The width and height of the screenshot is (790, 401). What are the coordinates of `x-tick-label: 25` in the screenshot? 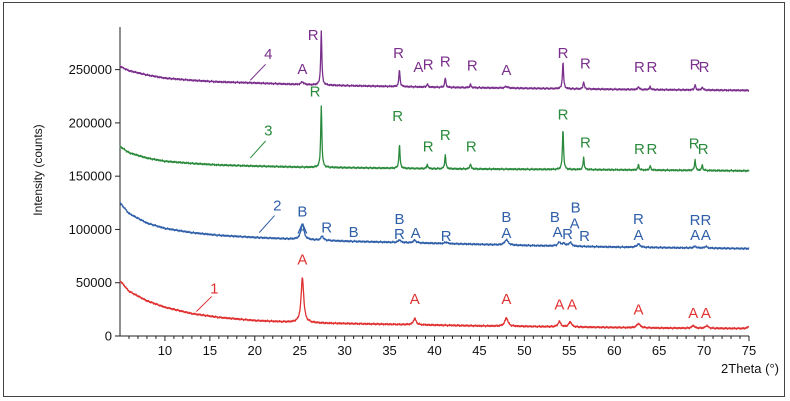 It's located at (299, 350).